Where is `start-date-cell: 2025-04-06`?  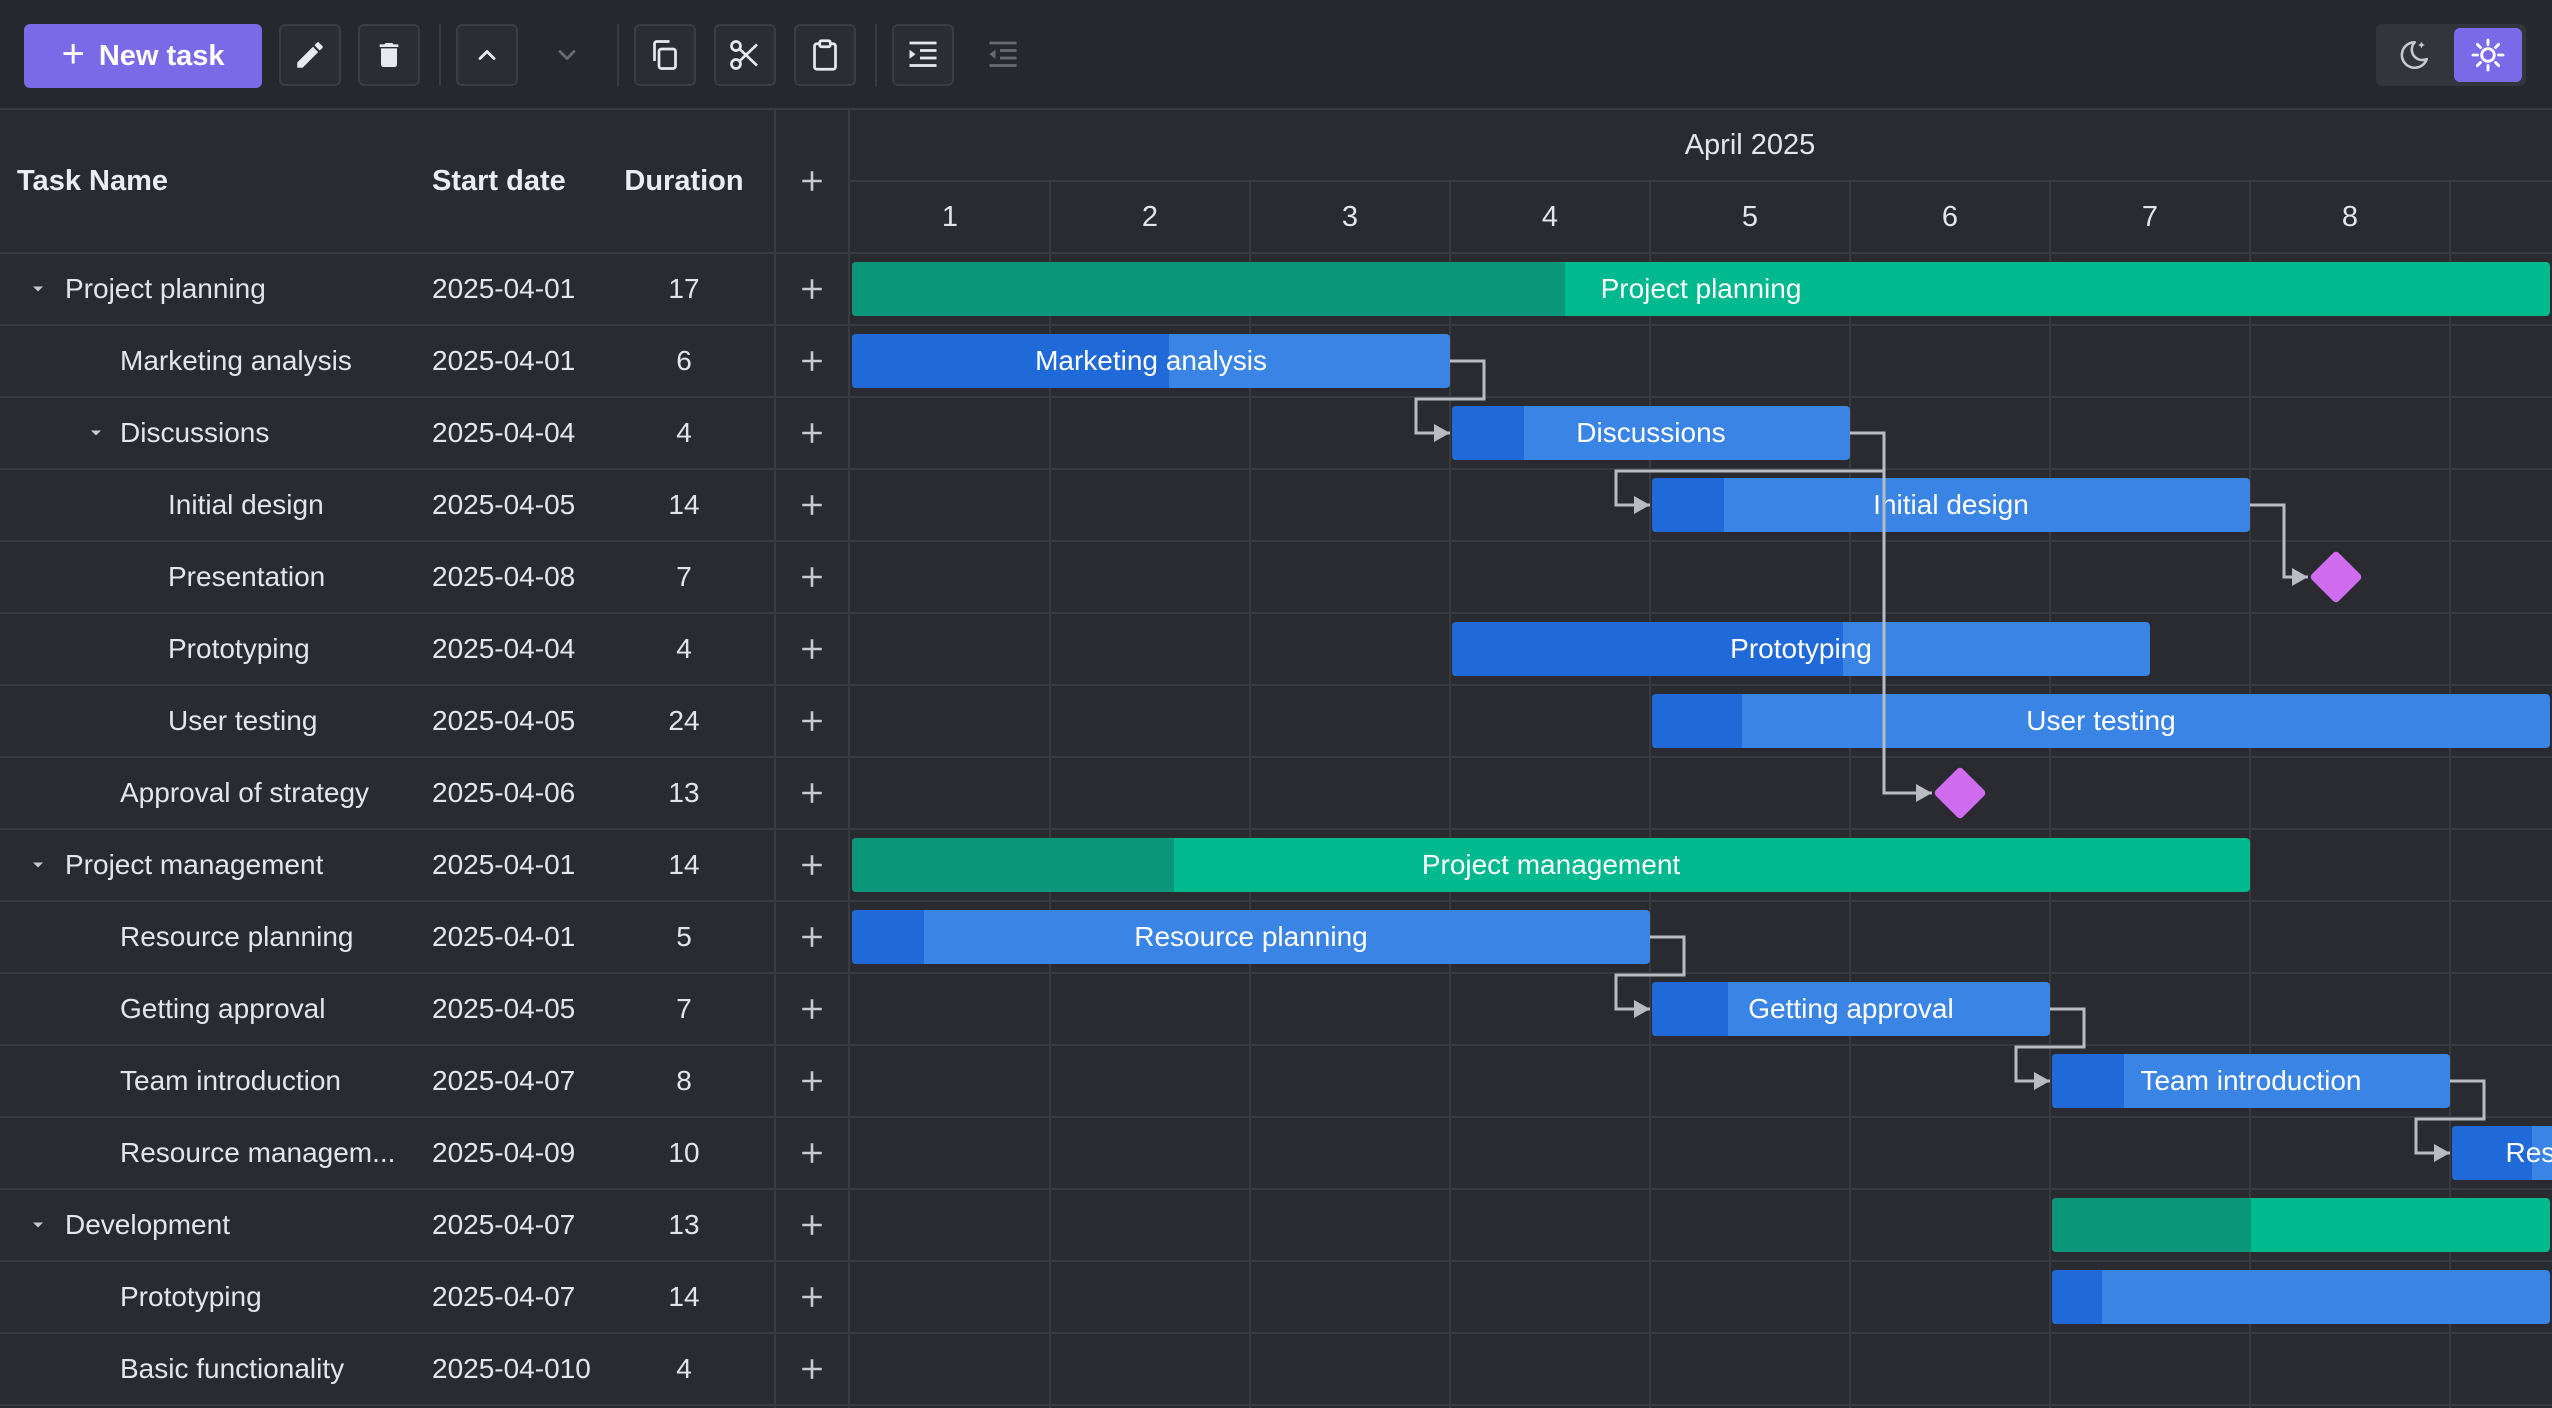
start-date-cell: 2025-04-06 is located at coordinates (504, 792).